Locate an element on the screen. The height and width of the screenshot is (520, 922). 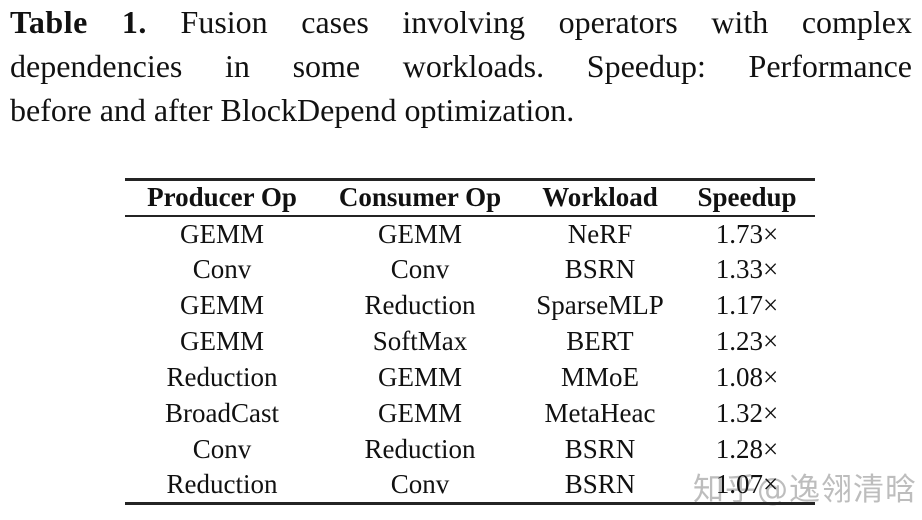
caption-label: Table 1. is located at coordinates (78, 22).